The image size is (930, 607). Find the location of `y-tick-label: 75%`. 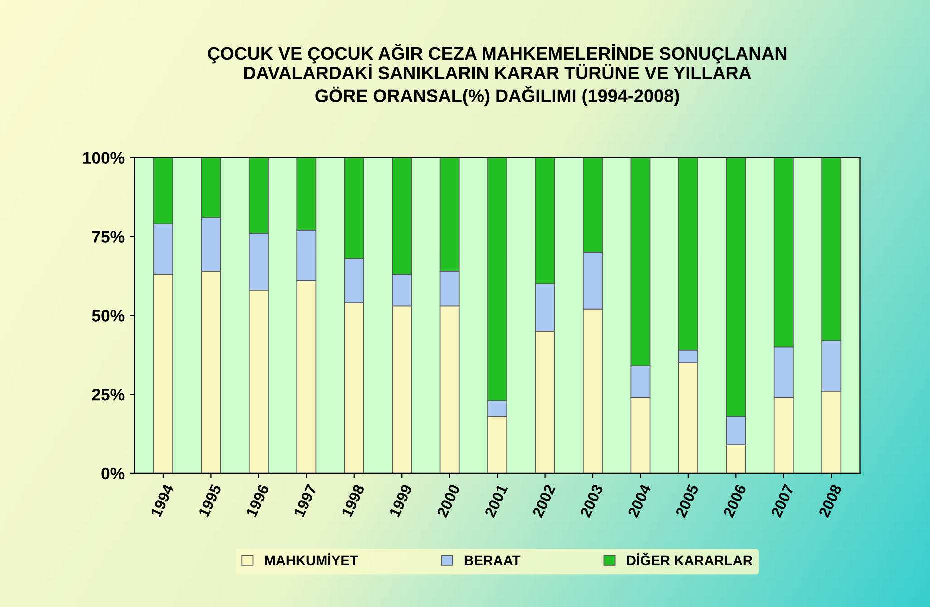

y-tick-label: 75% is located at coordinates (108, 237).